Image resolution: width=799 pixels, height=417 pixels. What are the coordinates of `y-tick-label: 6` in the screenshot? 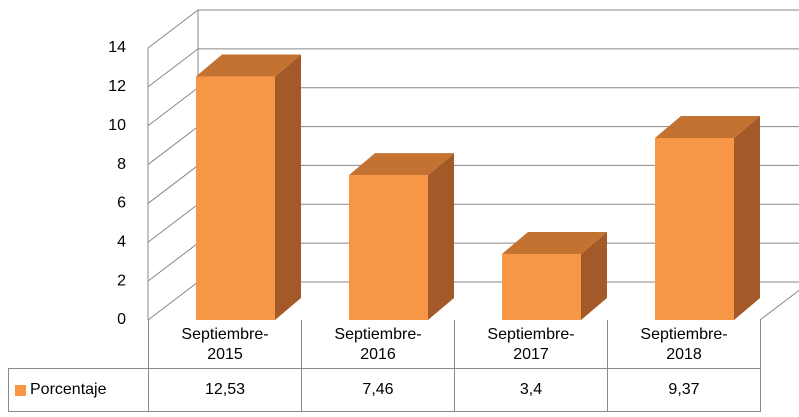 It's located at (121, 203).